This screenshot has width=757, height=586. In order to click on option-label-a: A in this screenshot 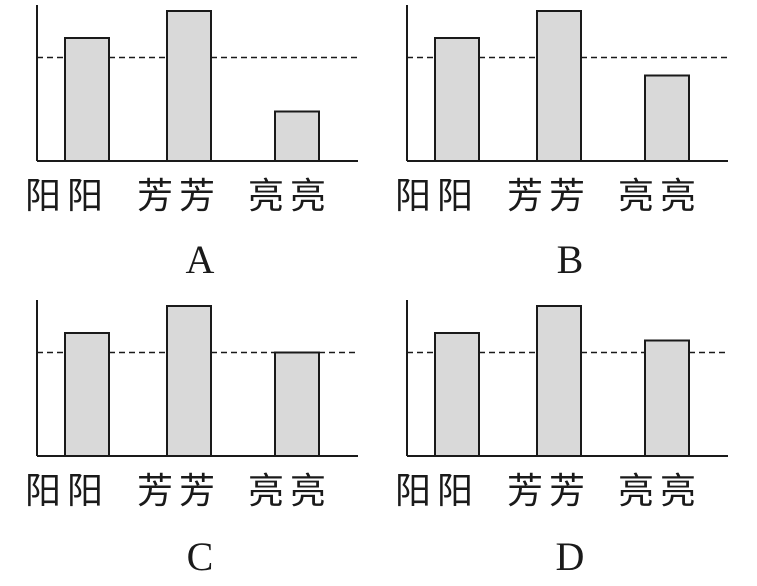, I will do `click(200, 259)`.